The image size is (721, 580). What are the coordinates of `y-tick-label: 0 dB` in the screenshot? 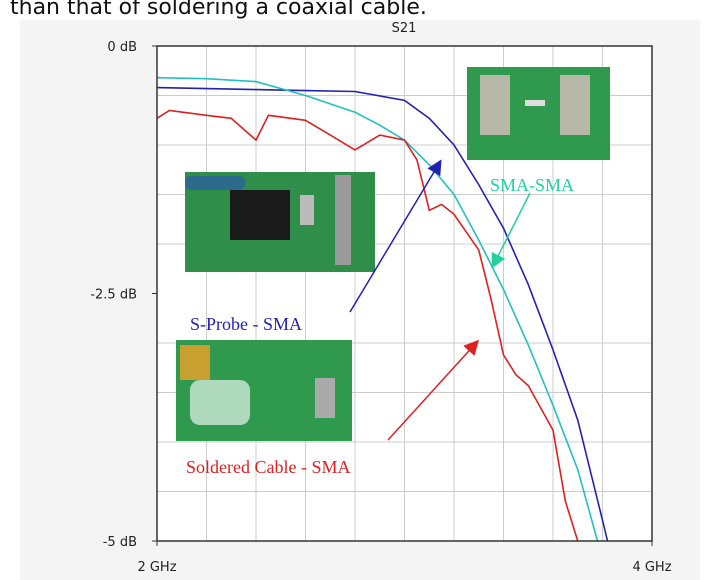 It's located at (122, 47).